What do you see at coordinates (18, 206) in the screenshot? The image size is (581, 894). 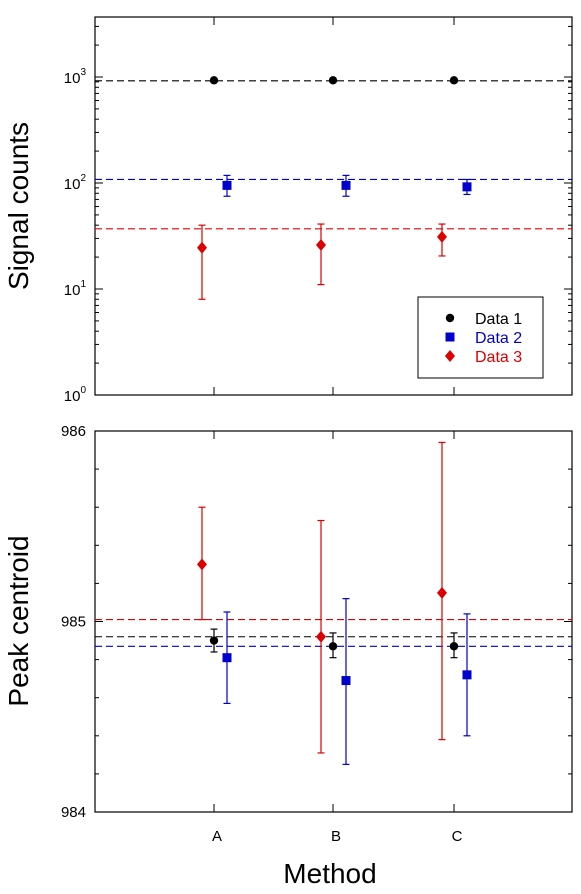 I see `top-y-axis-label: Signal counts` at bounding box center [18, 206].